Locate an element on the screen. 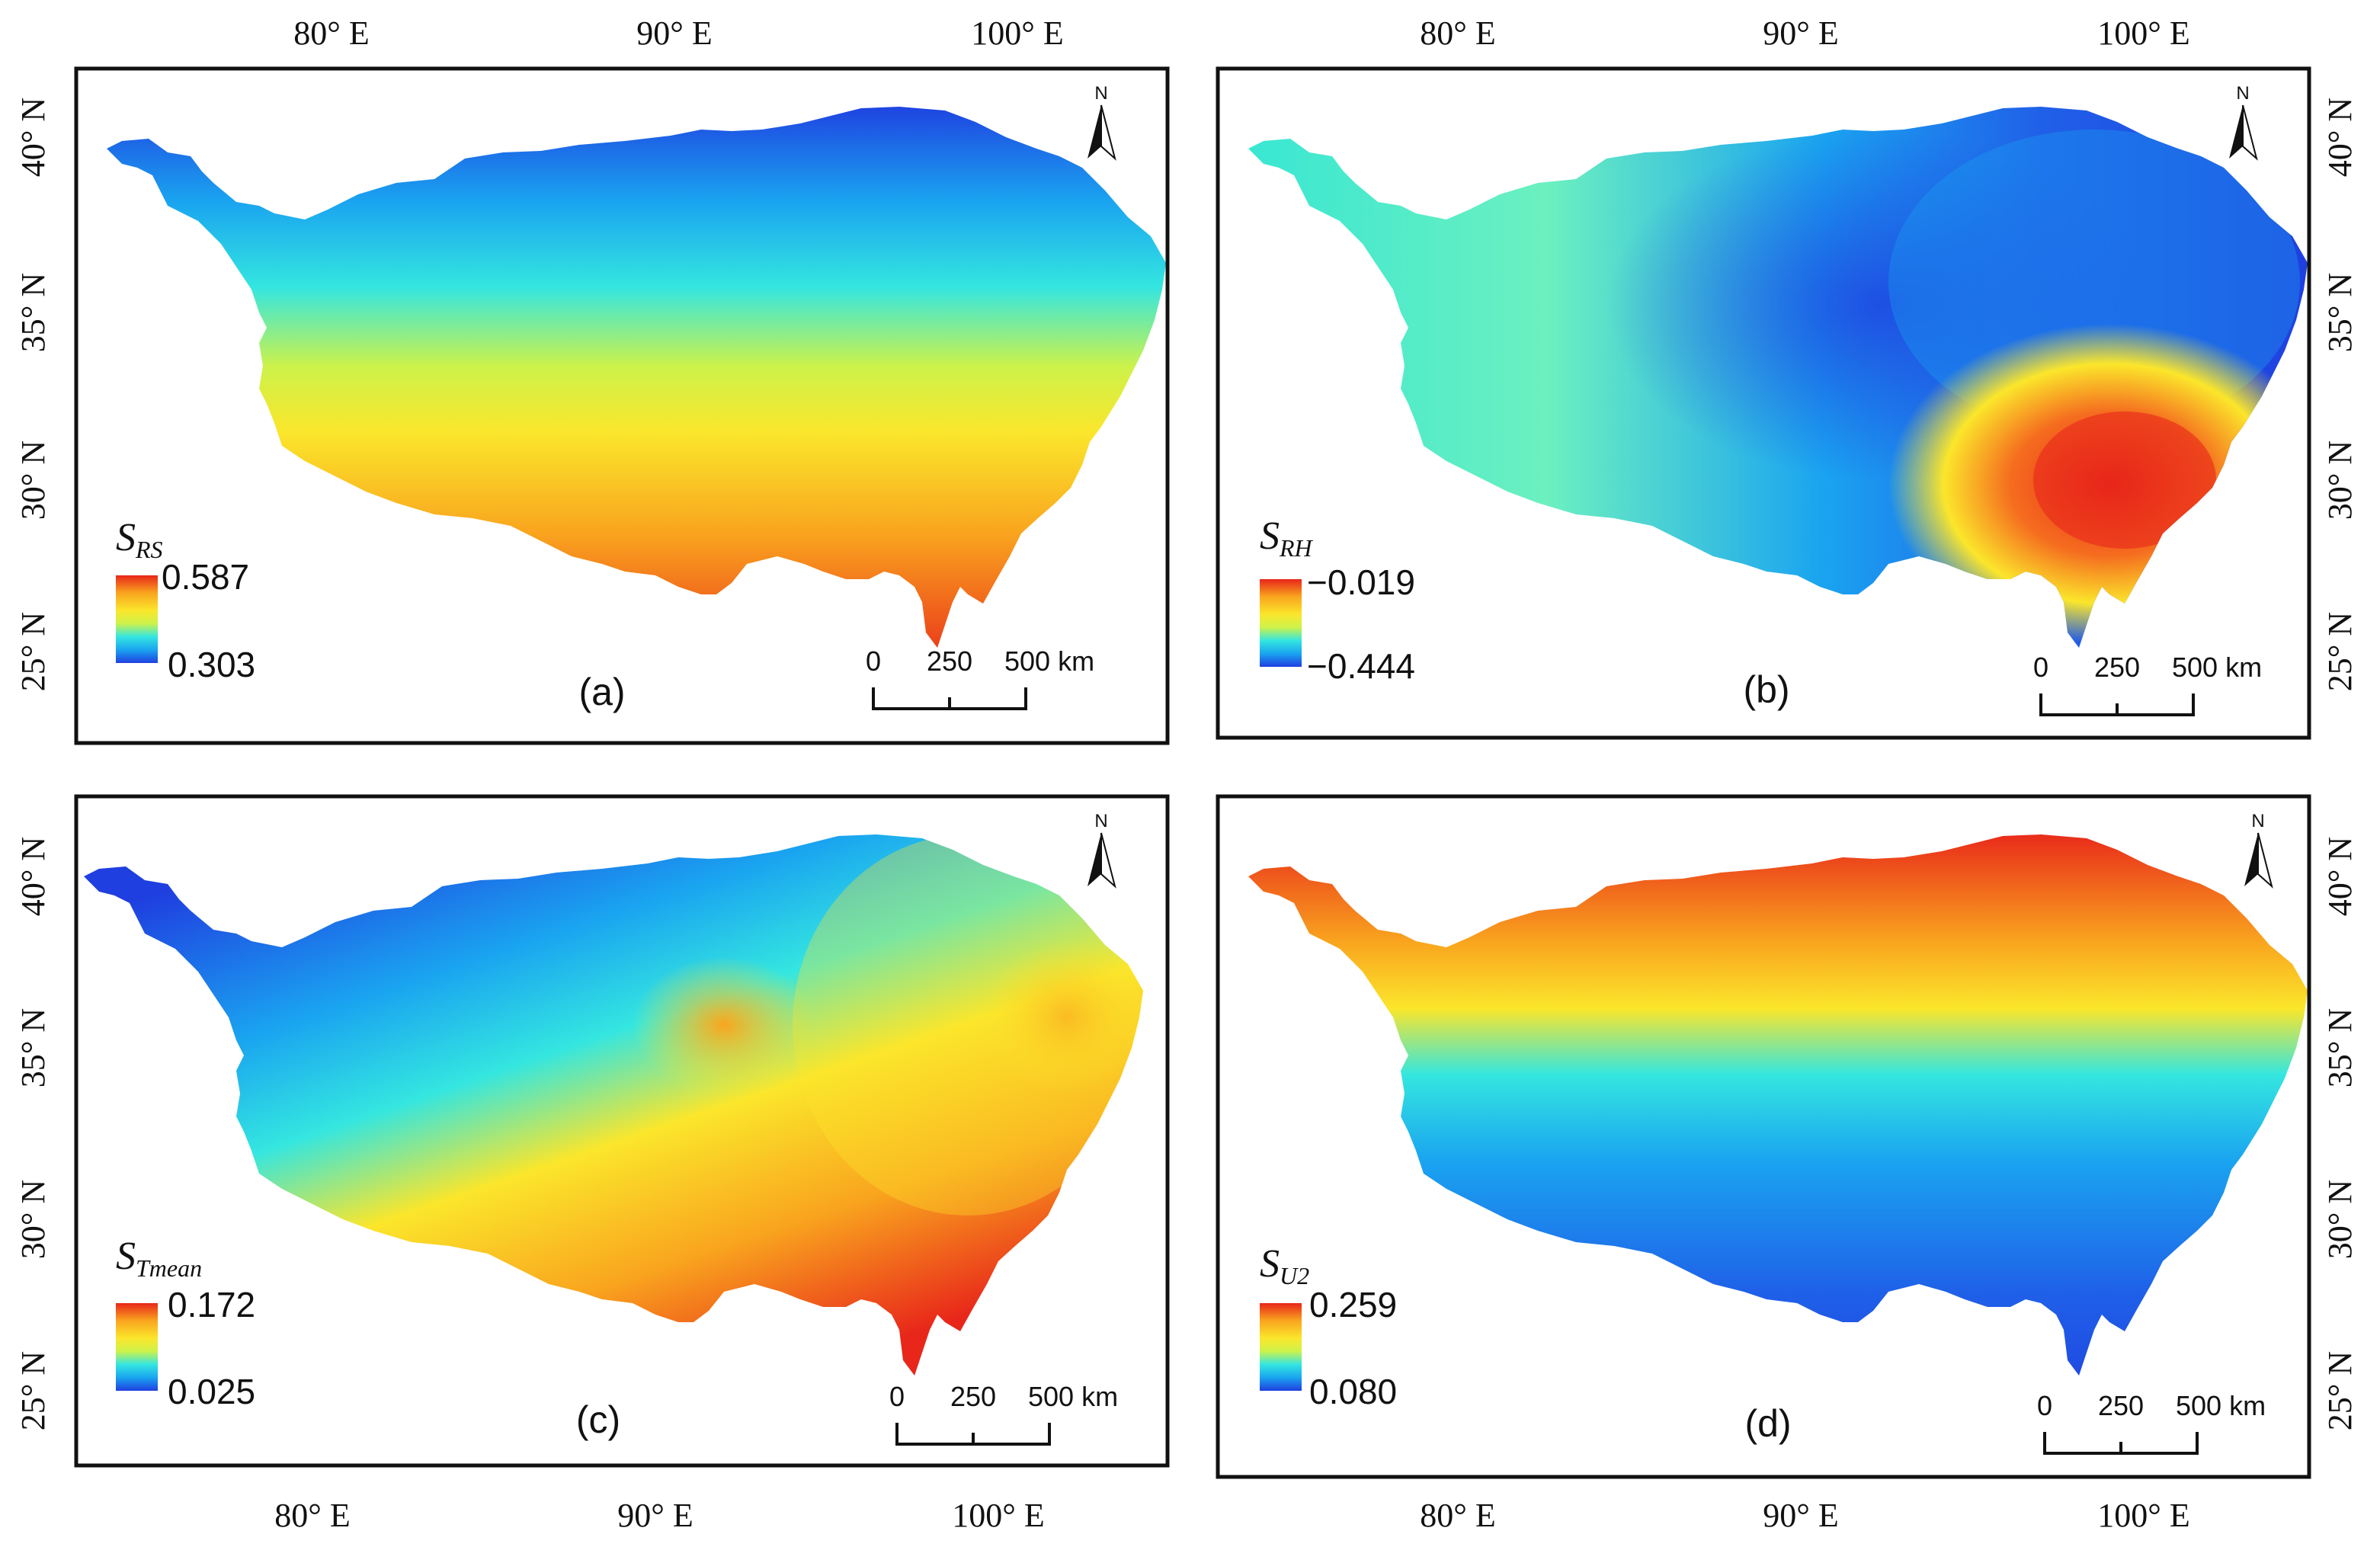  top-lon-labels: 80° E 90° E 100° E 80° E 90° E 100° E is located at coordinates (1241, 33).